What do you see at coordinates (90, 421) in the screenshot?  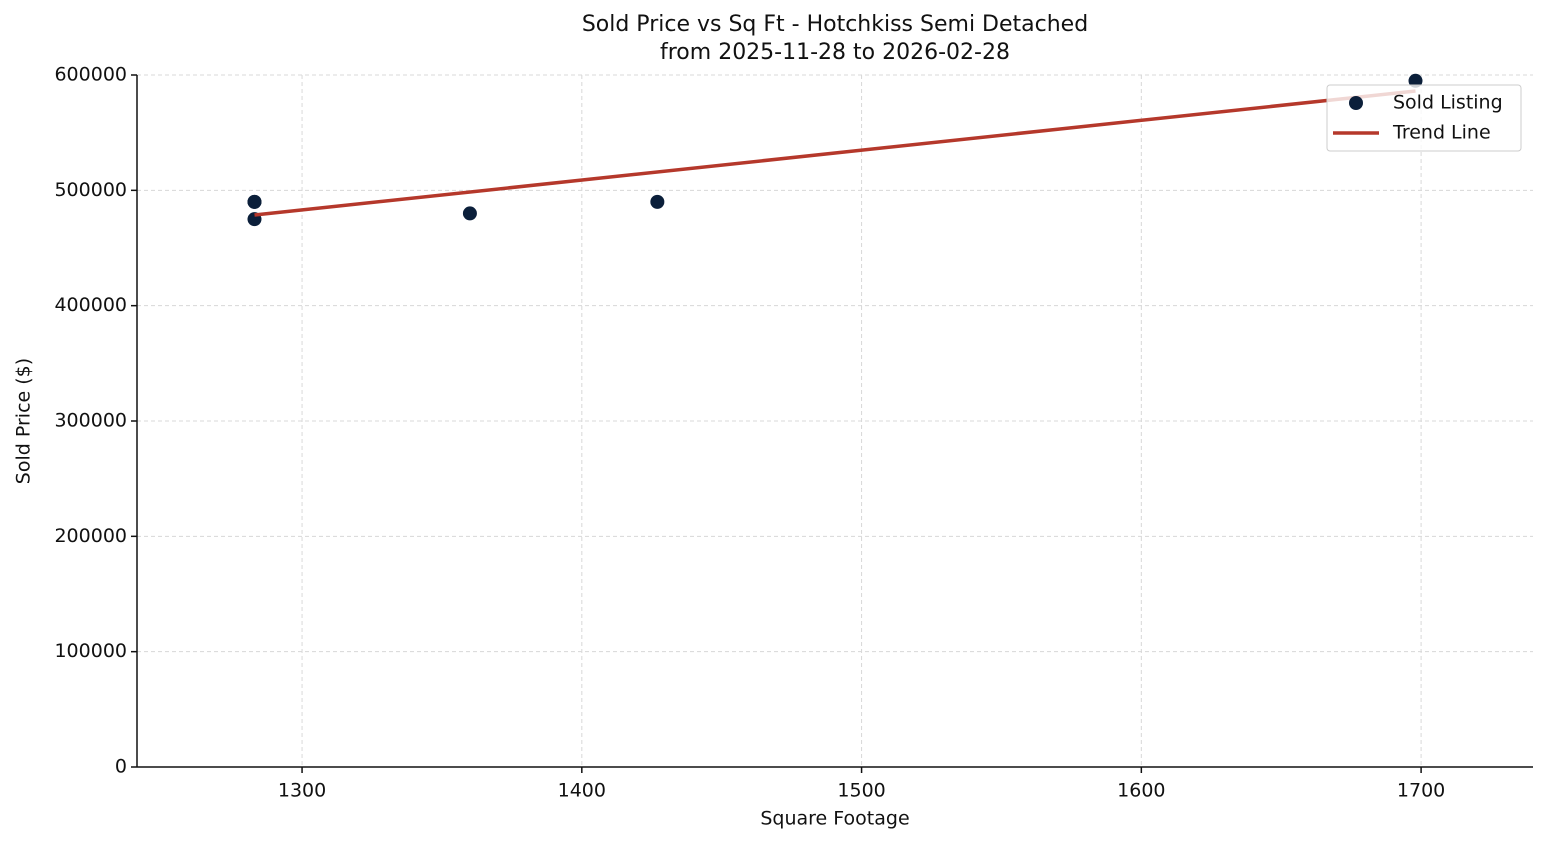 I see `y-tick-label: 300000` at bounding box center [90, 421].